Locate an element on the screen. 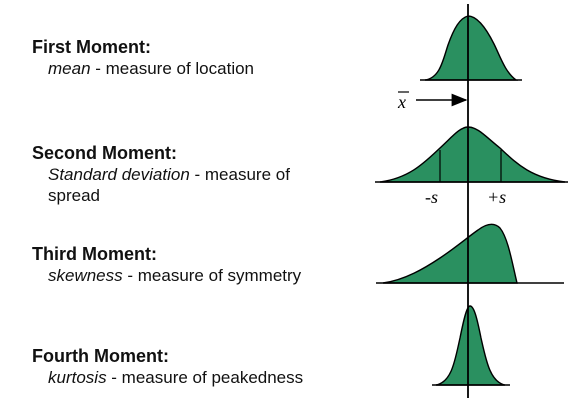 Image resolution: width=578 pixels, height=404 pixels. kurtosis-distribution-curve is located at coordinates (470, 345).